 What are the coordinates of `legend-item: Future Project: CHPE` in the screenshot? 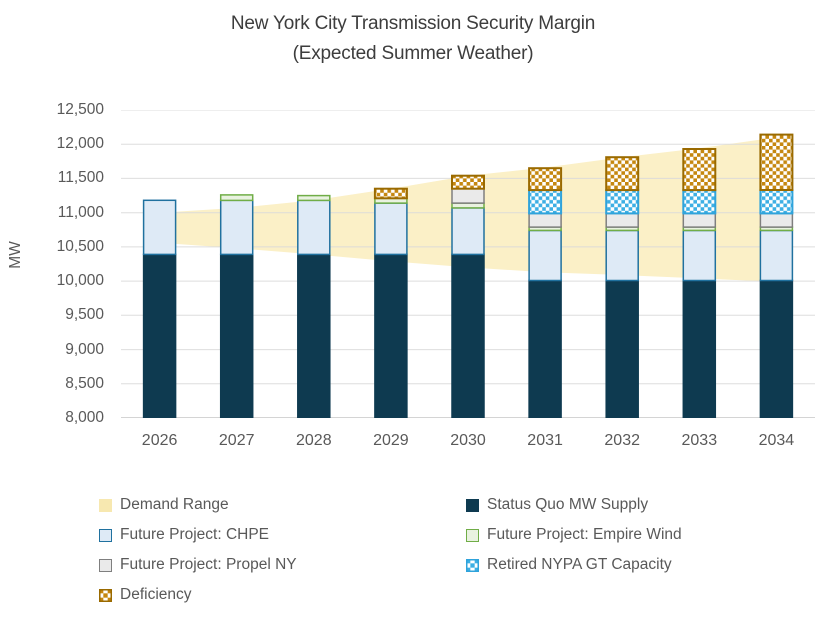 It's located at (198, 535).